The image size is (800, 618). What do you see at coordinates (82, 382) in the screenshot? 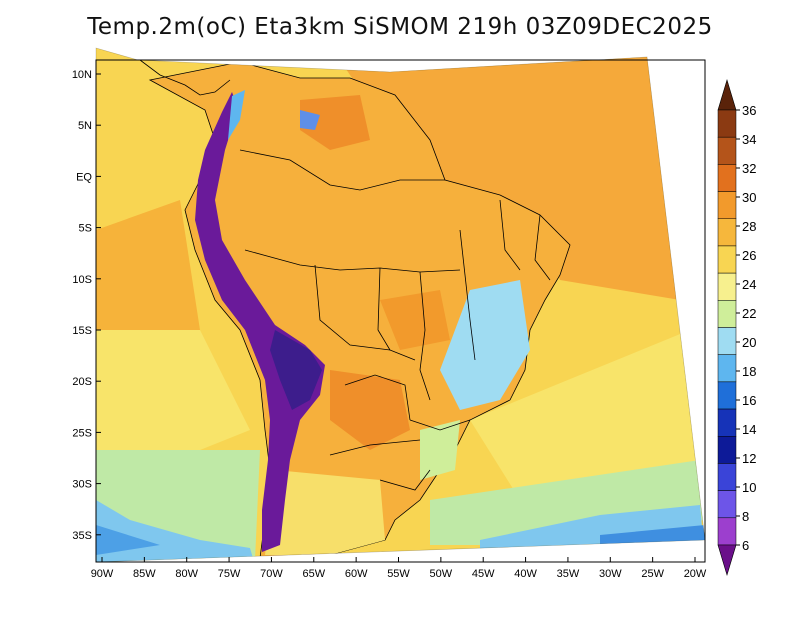
I see `lat-tick-label: 20S` at bounding box center [82, 382].